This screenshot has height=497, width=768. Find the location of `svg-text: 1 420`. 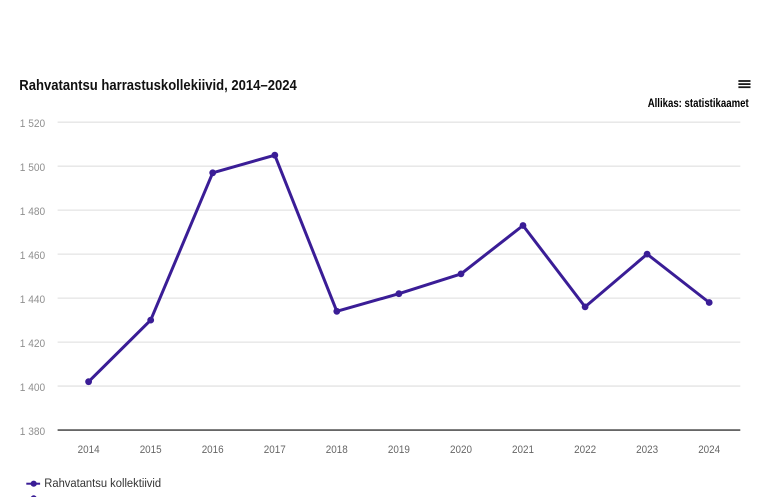

svg-text: 1 420 is located at coordinates (32, 344).